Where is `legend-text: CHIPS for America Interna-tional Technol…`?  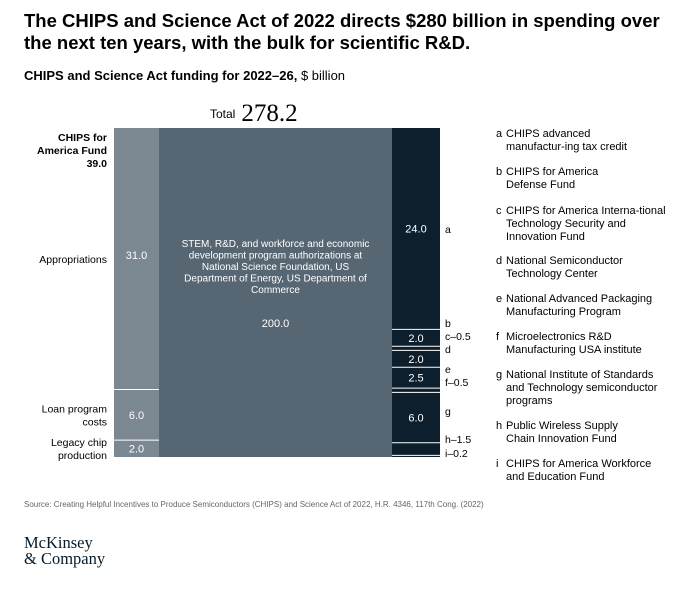
legend-text: CHIPS for America Interna-tional Technol… is located at coordinates (586, 224).